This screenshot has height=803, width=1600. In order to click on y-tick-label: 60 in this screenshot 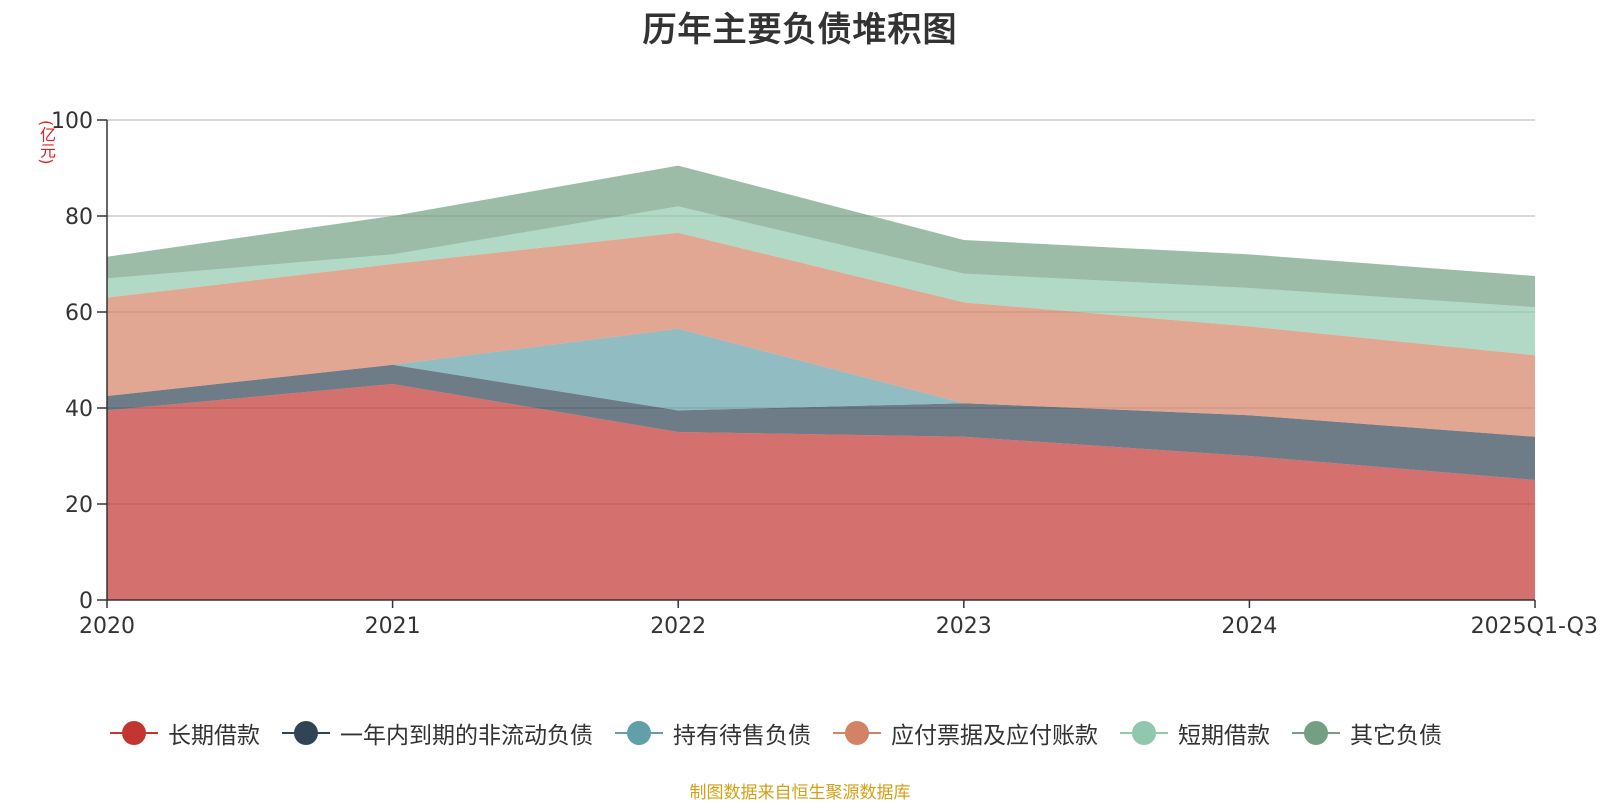, I will do `click(79, 313)`.